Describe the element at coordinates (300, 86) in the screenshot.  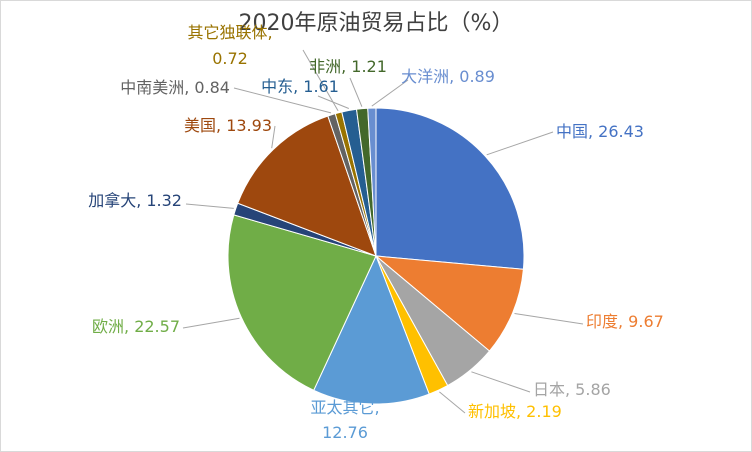
I see `data-label: 中东, 1.61` at that location.